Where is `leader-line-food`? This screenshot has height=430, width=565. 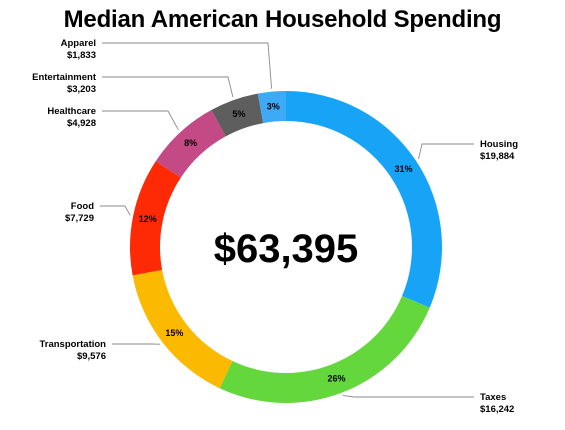 leader-line-food is located at coordinates (115, 210).